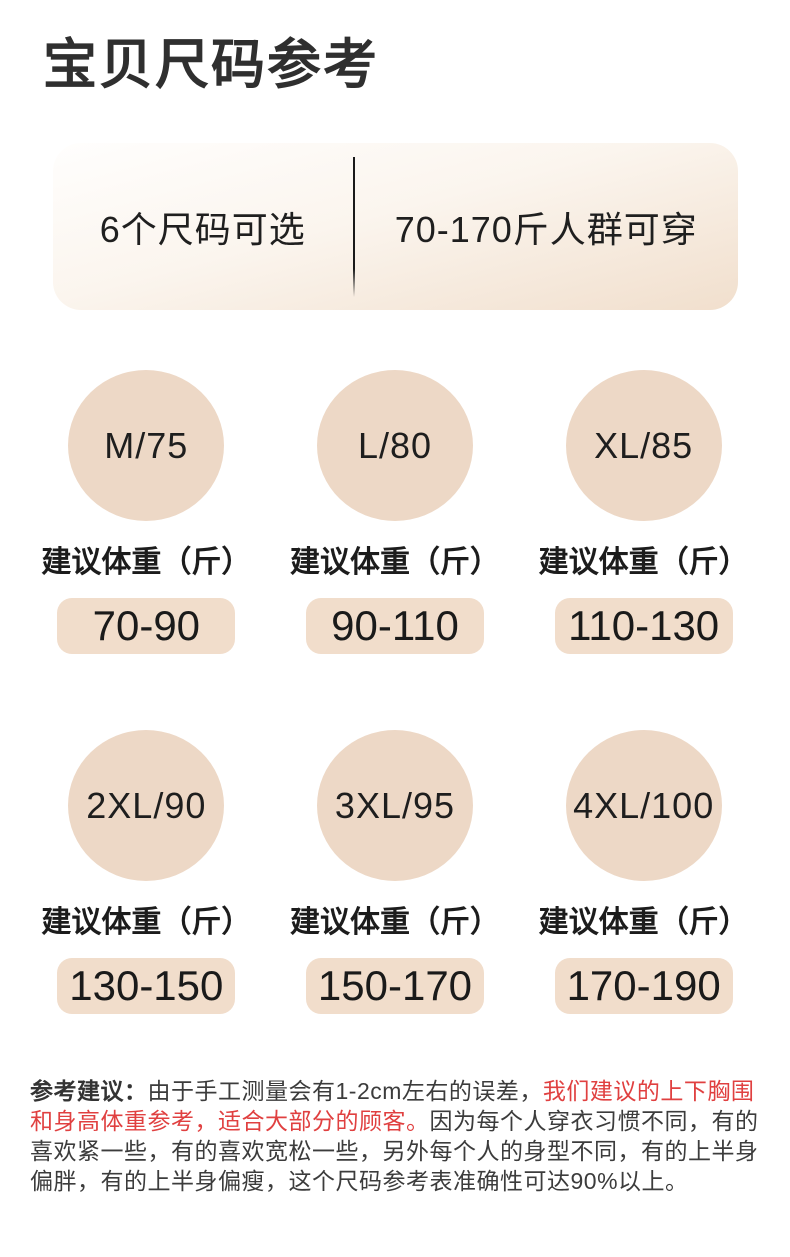 This screenshot has height=1257, width=790. What do you see at coordinates (89, 1091) in the screenshot?
I see `note-prefix: 参考建议：` at bounding box center [89, 1091].